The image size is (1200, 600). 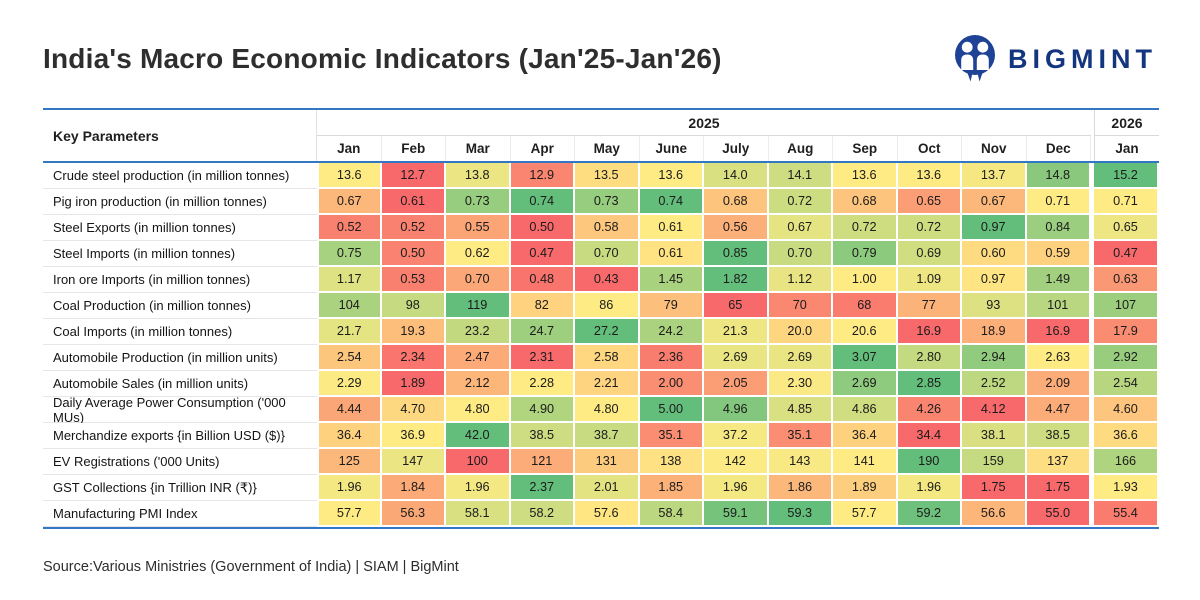 I want to click on row-label: Manufacturing PMI Index, so click(x=180, y=514).